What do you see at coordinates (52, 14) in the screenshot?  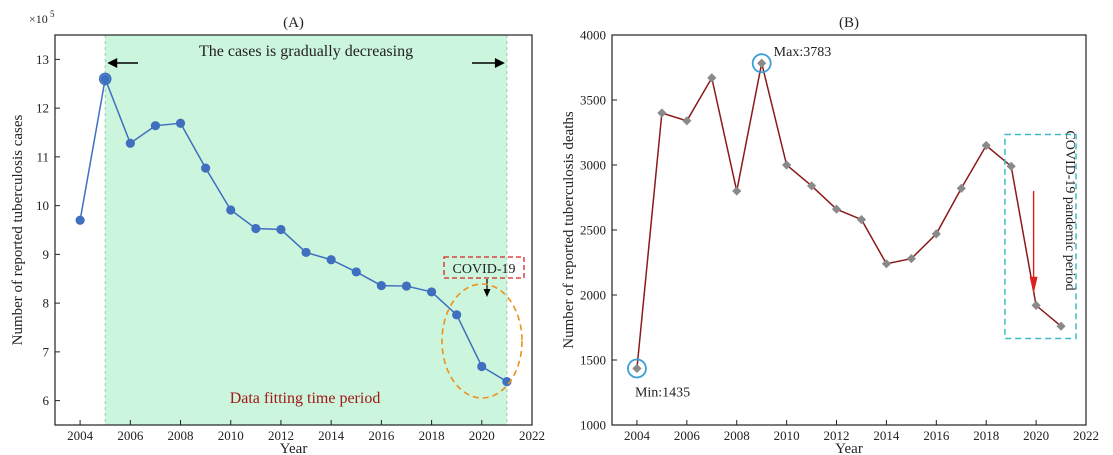 I see `y-multiplier-exponent: 5` at bounding box center [52, 14].